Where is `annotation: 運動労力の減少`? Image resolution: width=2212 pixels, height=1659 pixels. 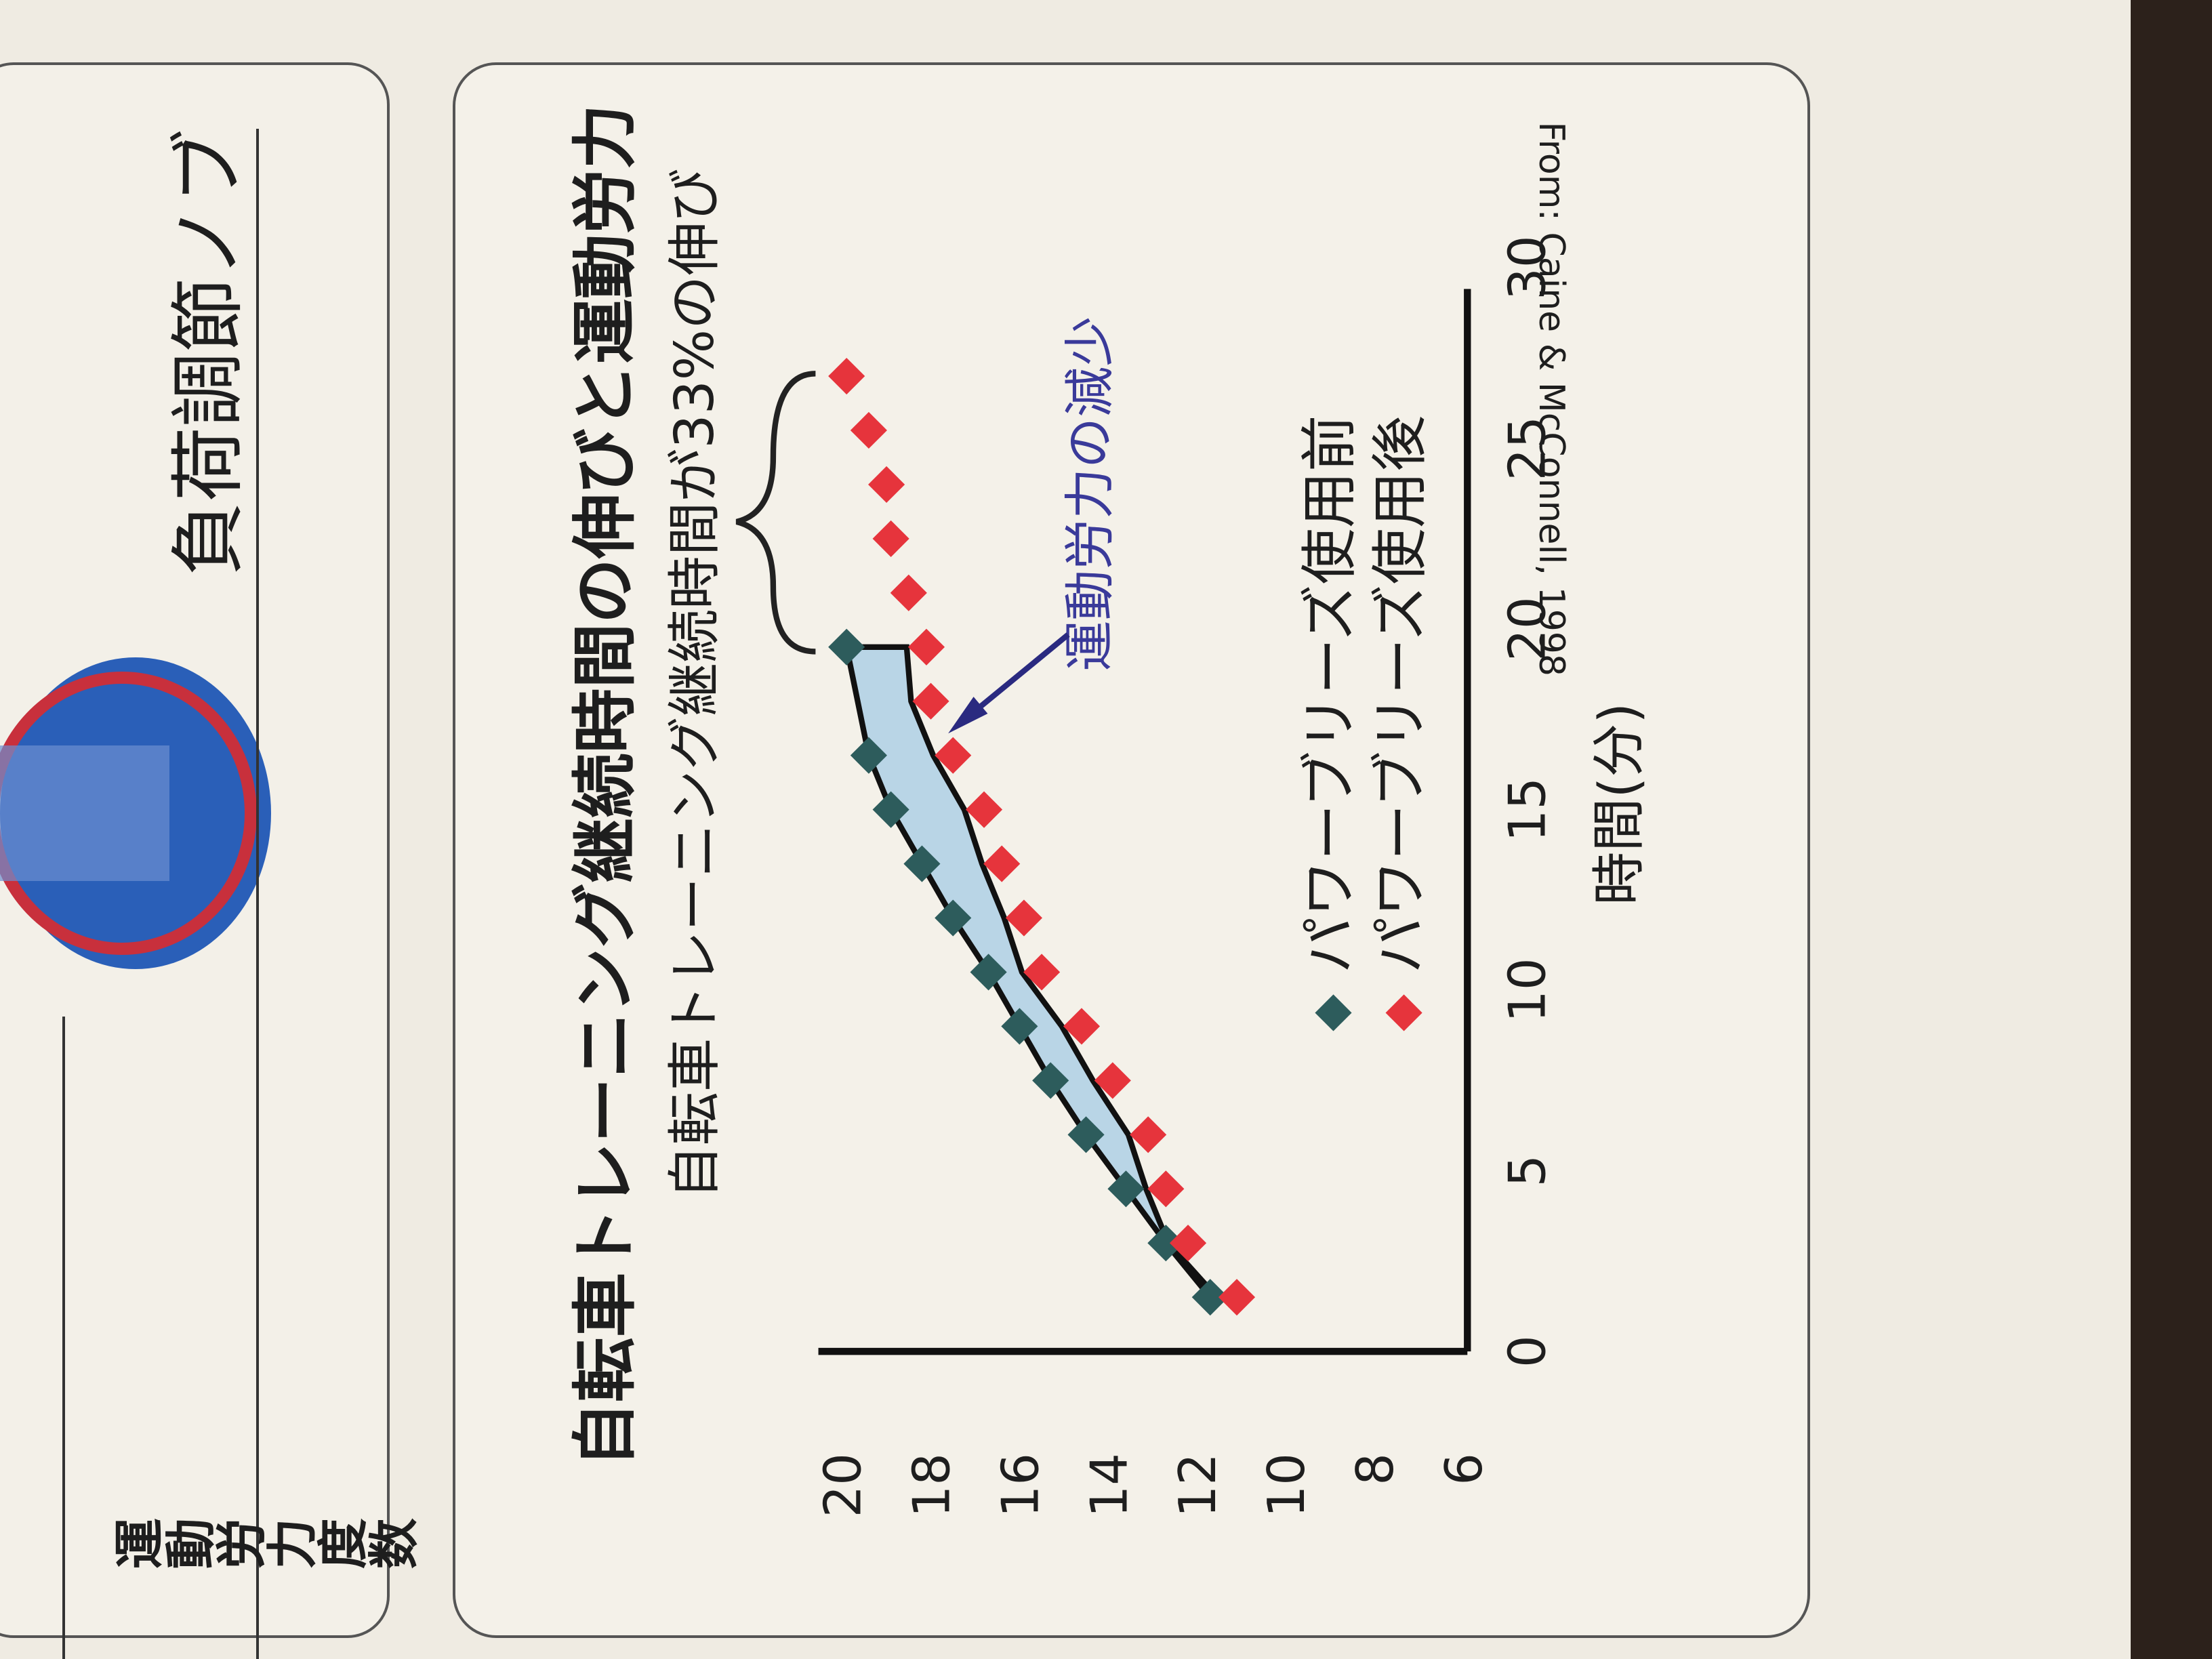
annotation: 運動労力の減少 is located at coordinates (1090, 494).